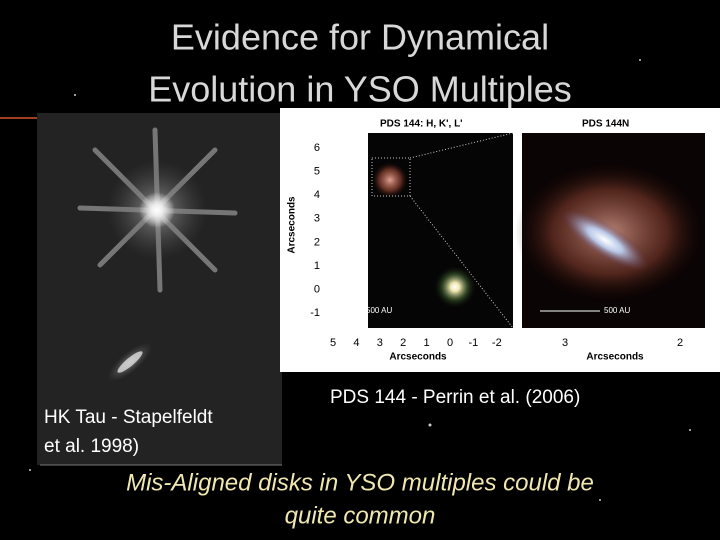 The width and height of the screenshot is (720, 540). What do you see at coordinates (20, 118) in the screenshot?
I see `accent-line` at bounding box center [20, 118].